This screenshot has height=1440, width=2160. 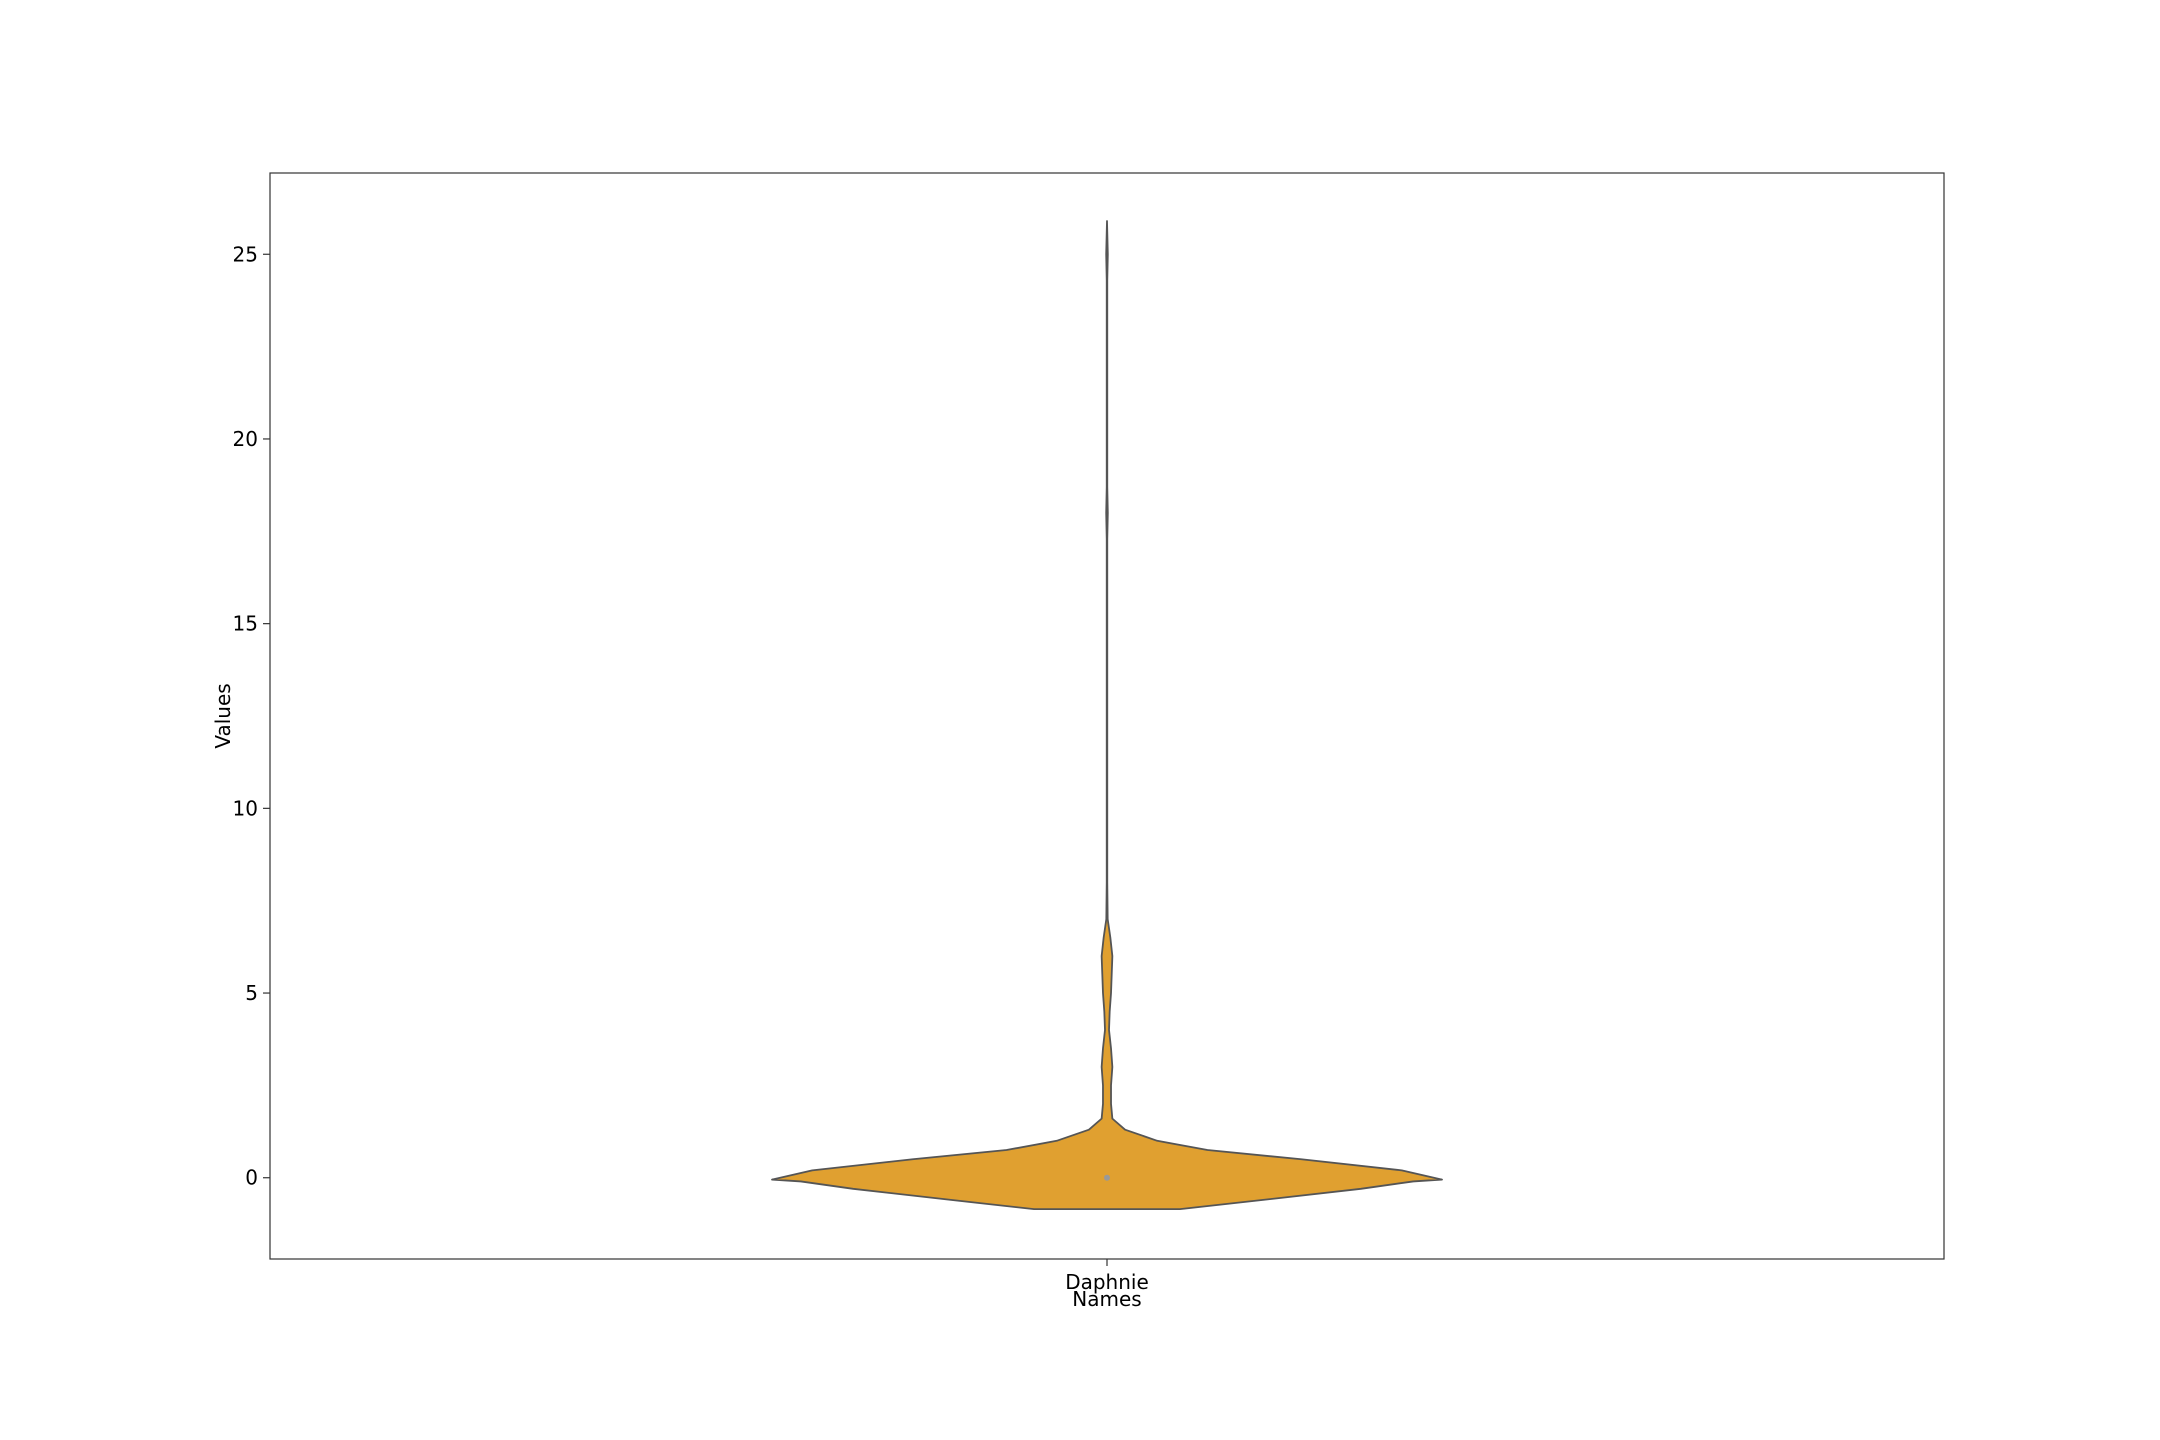 What do you see at coordinates (251, 993) in the screenshot?
I see `y-tick-label: 5` at bounding box center [251, 993].